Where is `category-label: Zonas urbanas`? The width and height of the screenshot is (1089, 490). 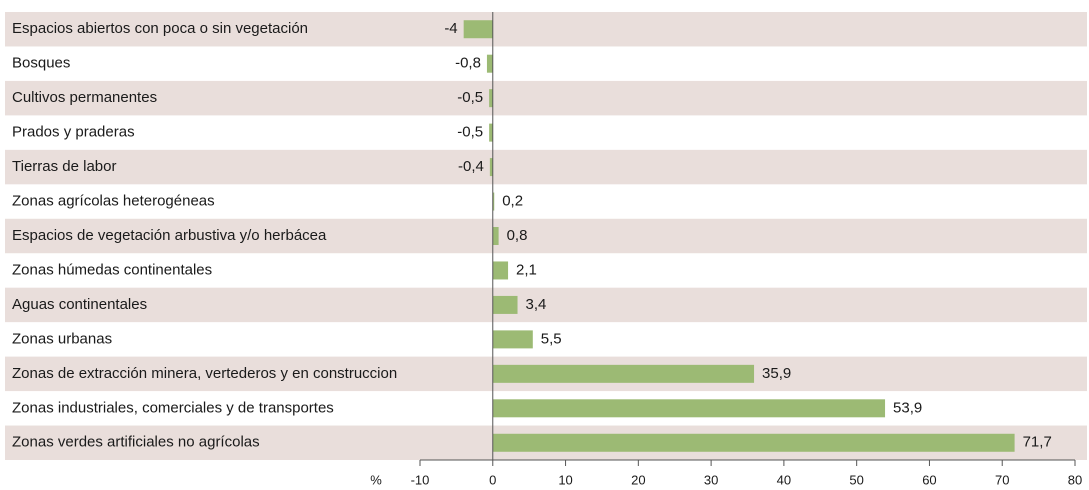
category-label: Zonas urbanas is located at coordinates (62, 338).